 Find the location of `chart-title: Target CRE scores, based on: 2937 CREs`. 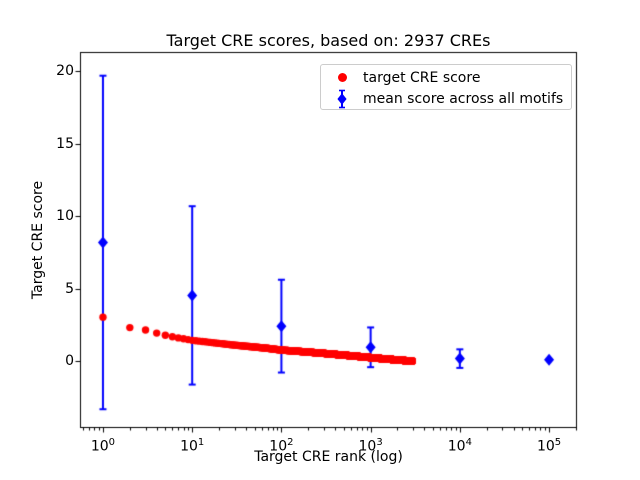

chart-title: Target CRE scores, based on: 2937 CREs is located at coordinates (328, 40).